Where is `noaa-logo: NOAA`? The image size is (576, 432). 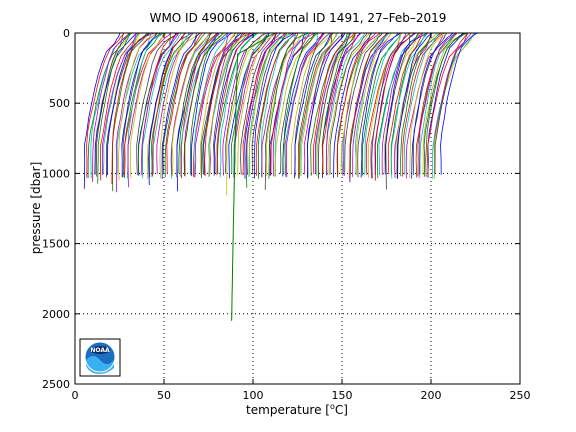 noaa-logo: NOAA is located at coordinates (100, 357).